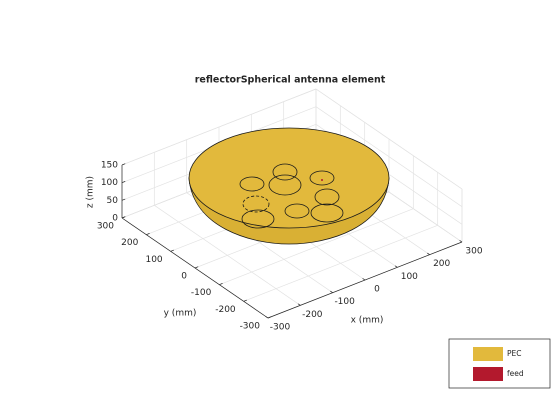  Describe the element at coordinates (280, 328) in the screenshot. I see `x-tick-label: -300` at that location.